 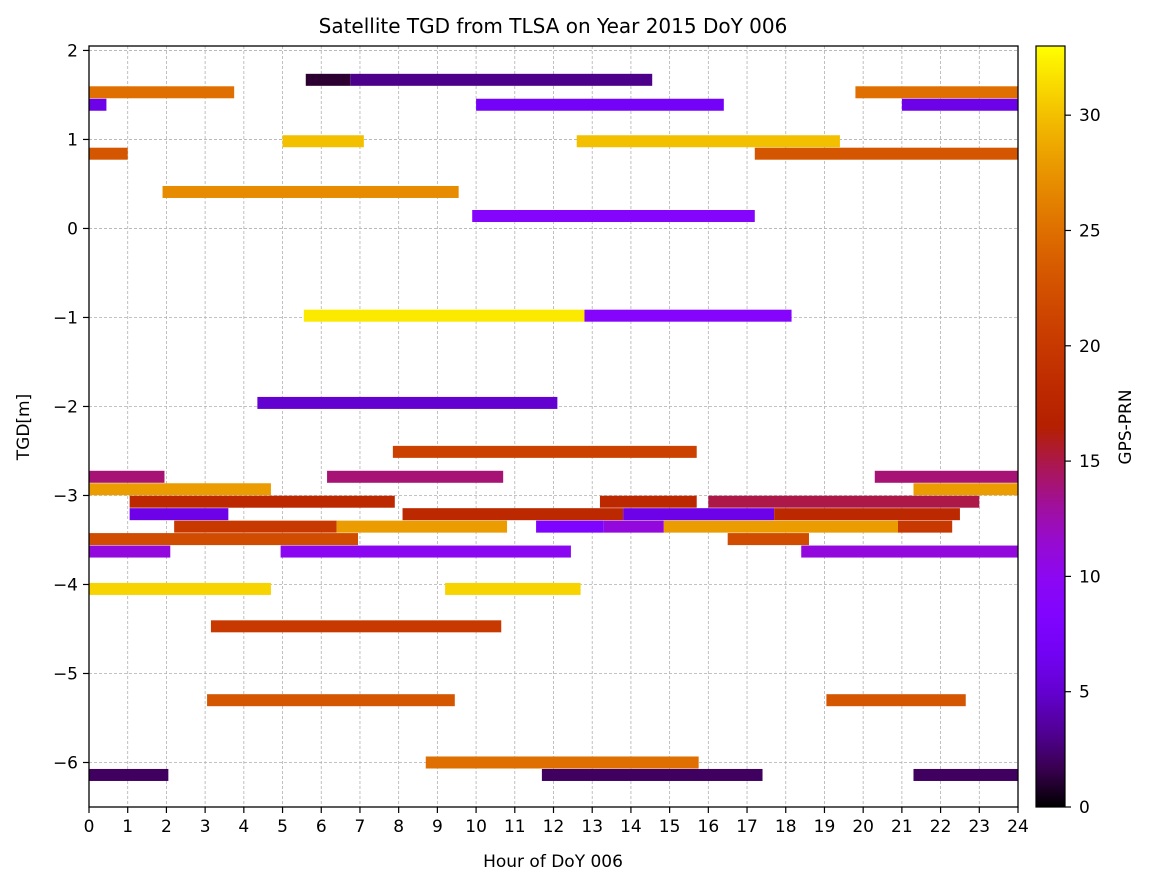 I want to click on x-tick-label: 1, so click(x=127, y=827).